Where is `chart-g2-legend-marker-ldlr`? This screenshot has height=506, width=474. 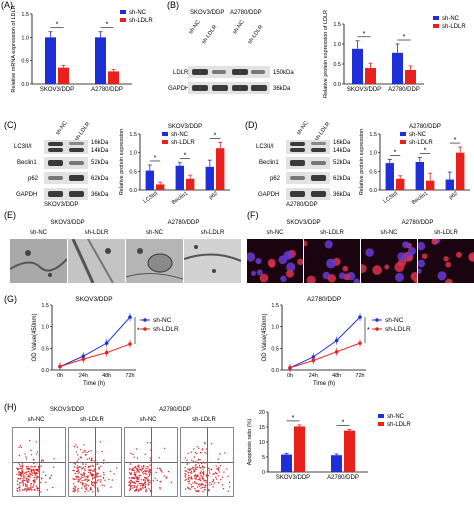 chart-g2-legend-marker-ldlr is located at coordinates (377, 329).